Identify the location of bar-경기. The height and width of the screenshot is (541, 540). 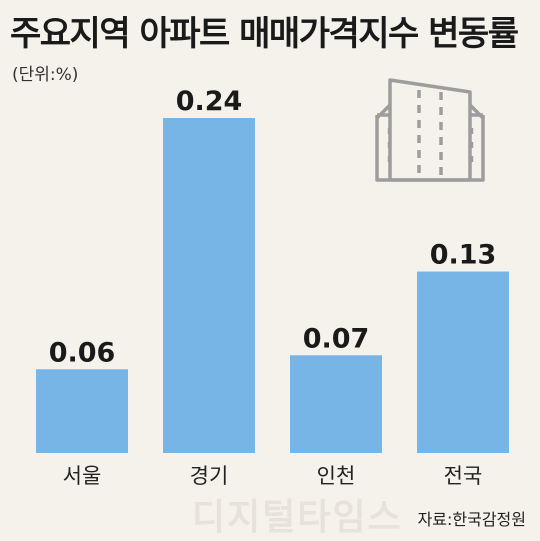
(209, 285).